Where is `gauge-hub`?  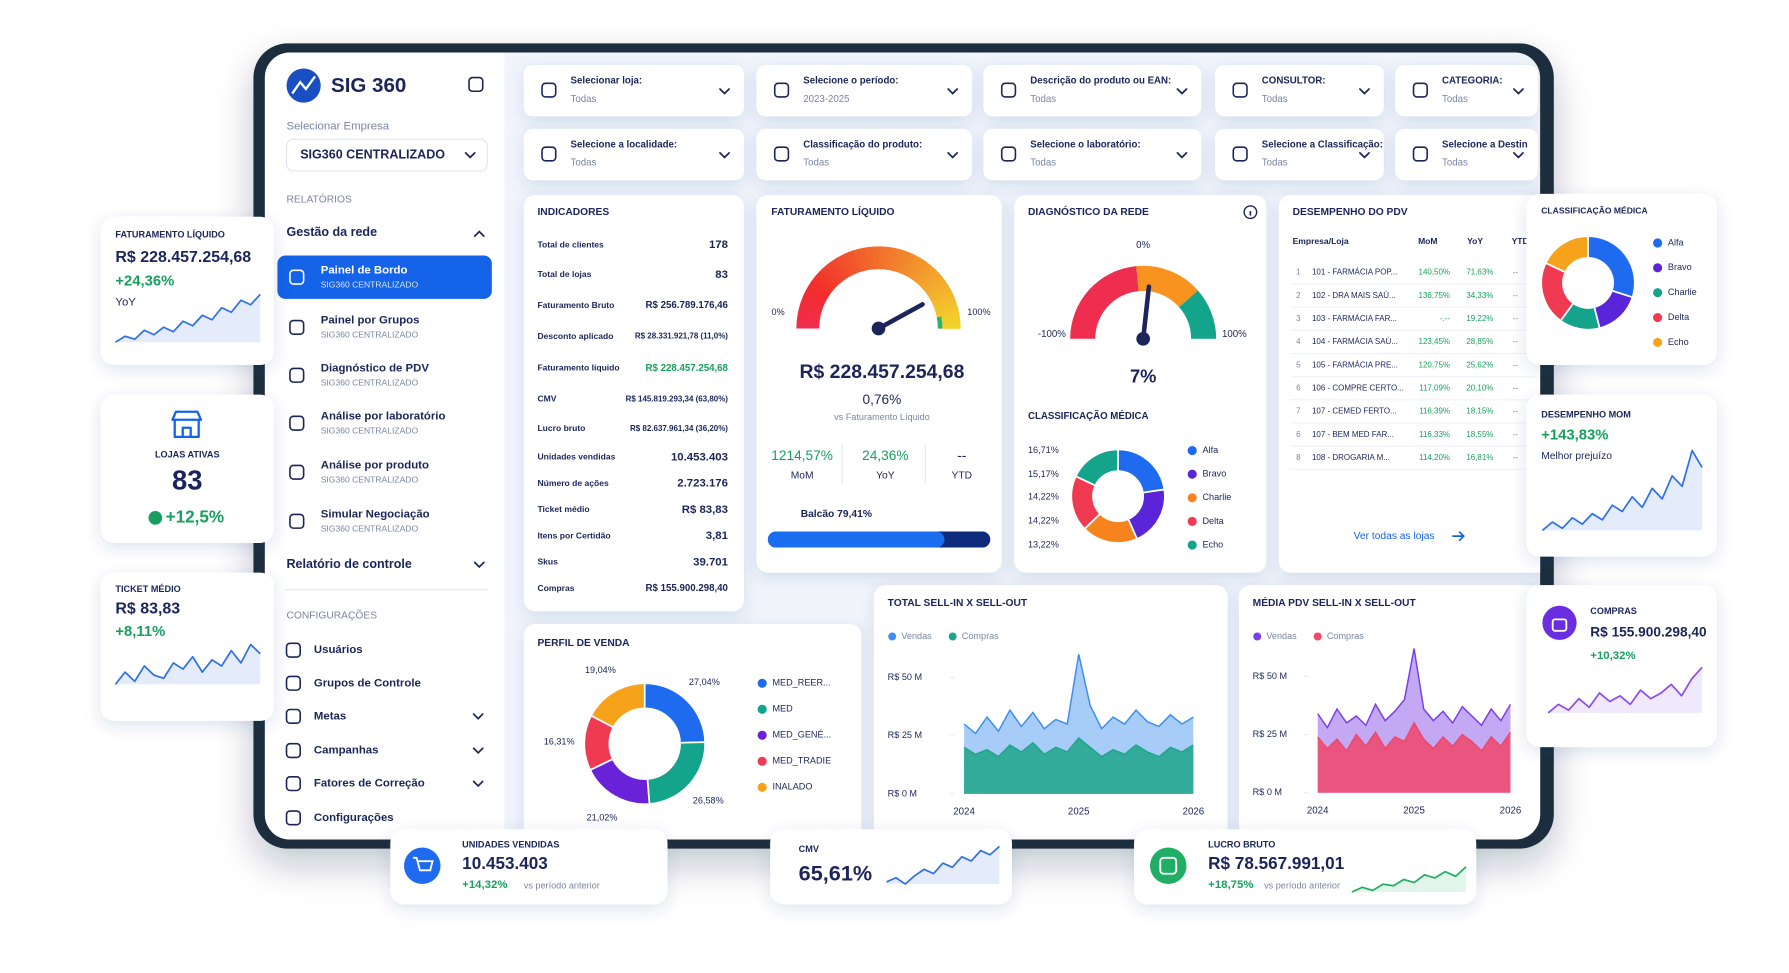 gauge-hub is located at coordinates (878, 328).